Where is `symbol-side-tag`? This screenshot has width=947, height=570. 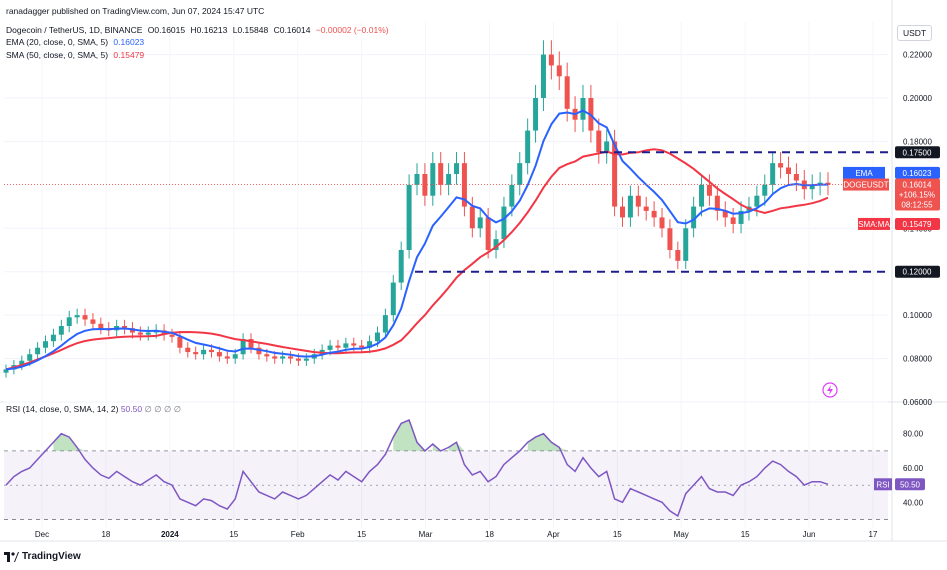
symbol-side-tag is located at coordinates (866, 184).